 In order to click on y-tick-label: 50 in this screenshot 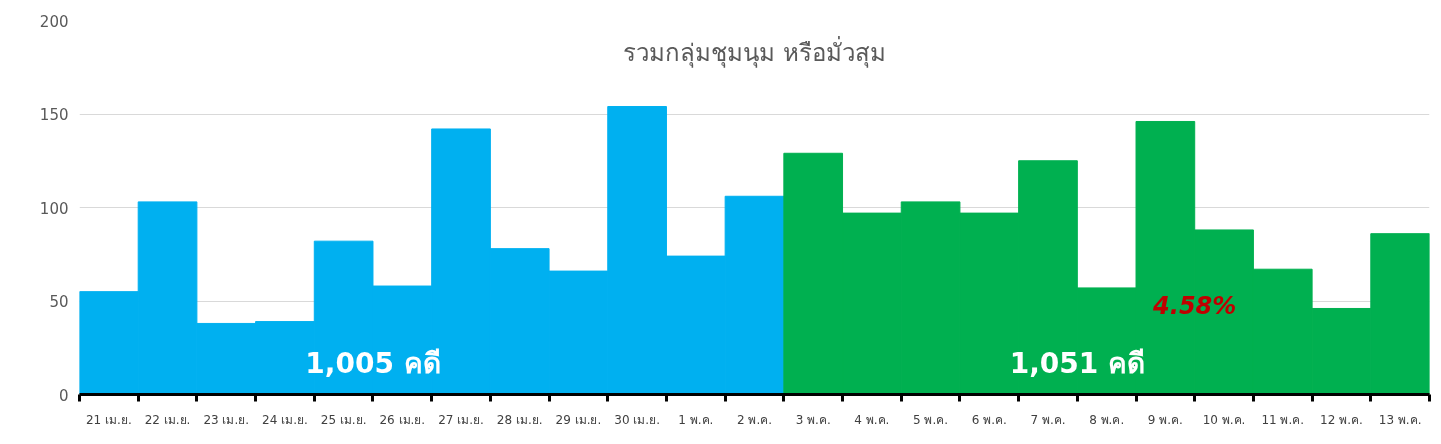, I will do `click(59, 302)`.